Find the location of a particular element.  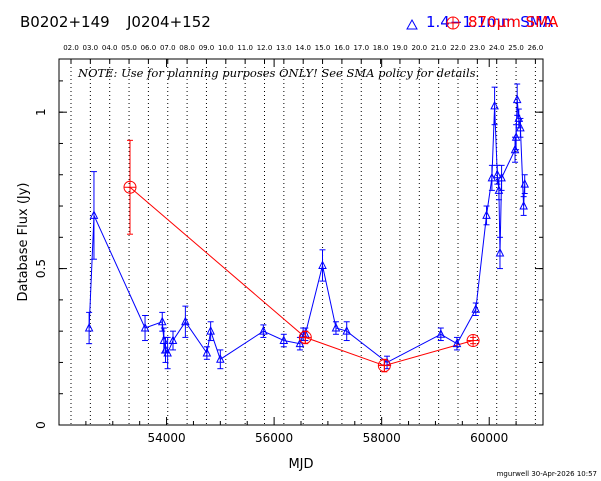

top-axis-tick-label: 08.0 is located at coordinates (187, 48).